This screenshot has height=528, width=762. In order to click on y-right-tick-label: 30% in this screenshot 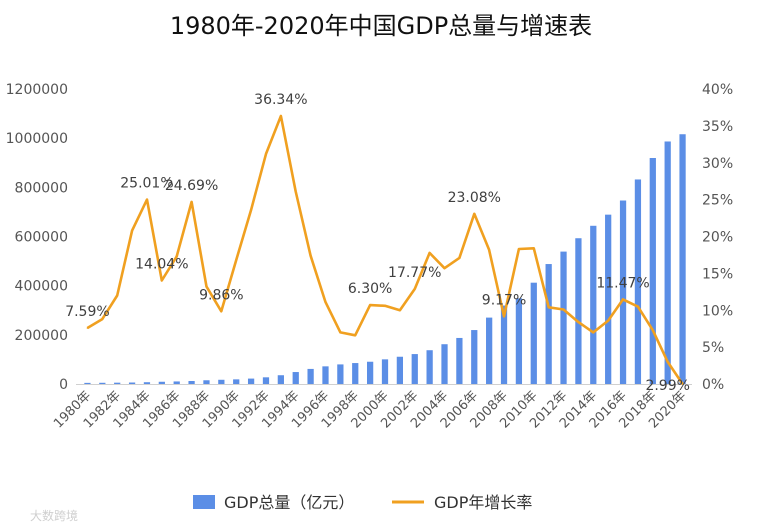, I will do `click(717, 164)`.